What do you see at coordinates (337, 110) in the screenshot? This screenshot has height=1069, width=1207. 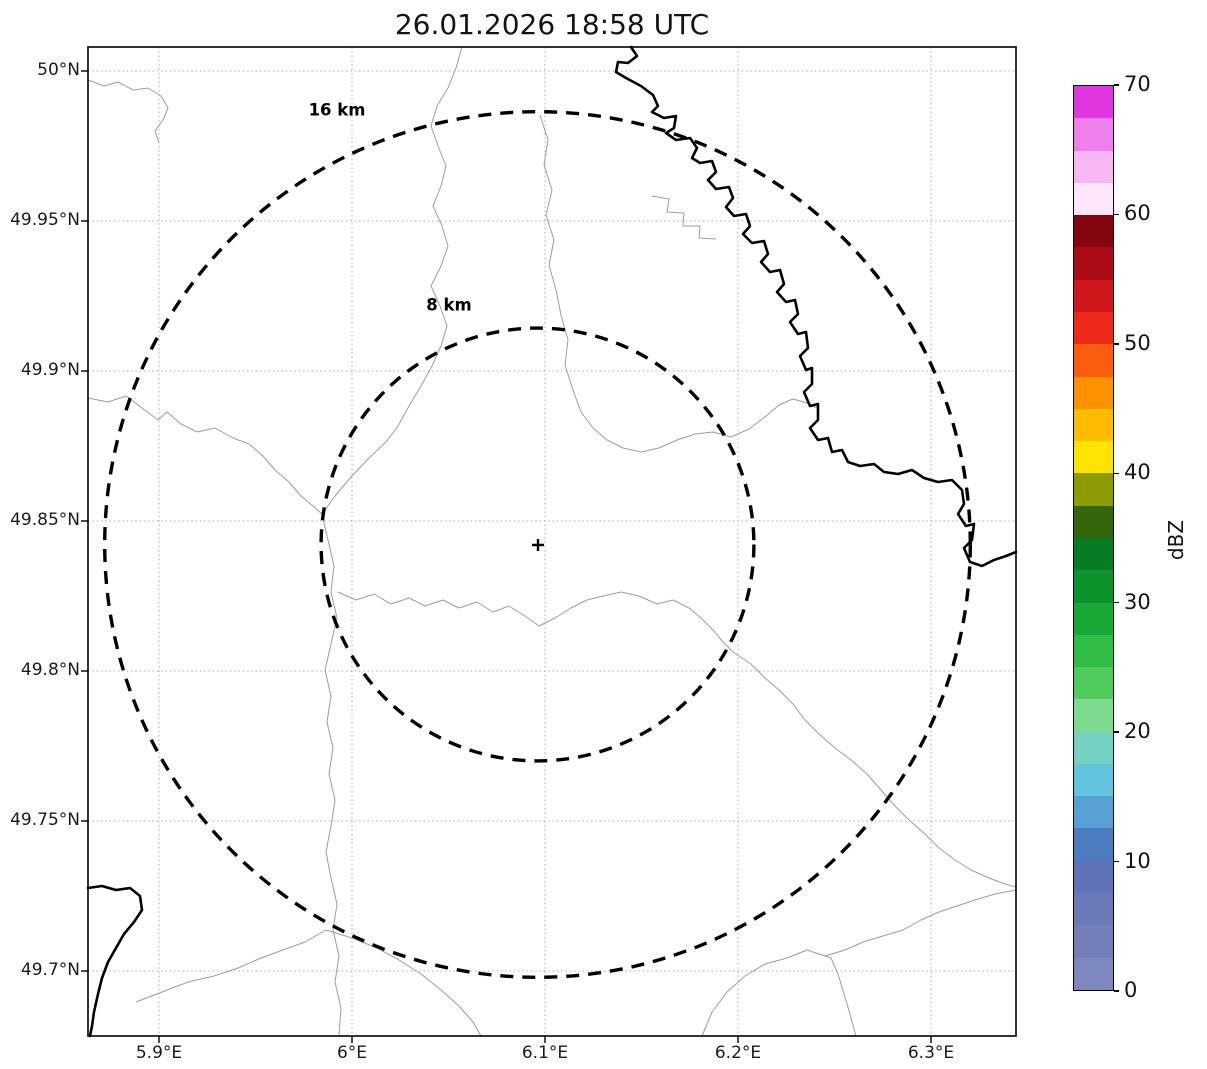 I see `range-ring-label: 16 km` at bounding box center [337, 110].